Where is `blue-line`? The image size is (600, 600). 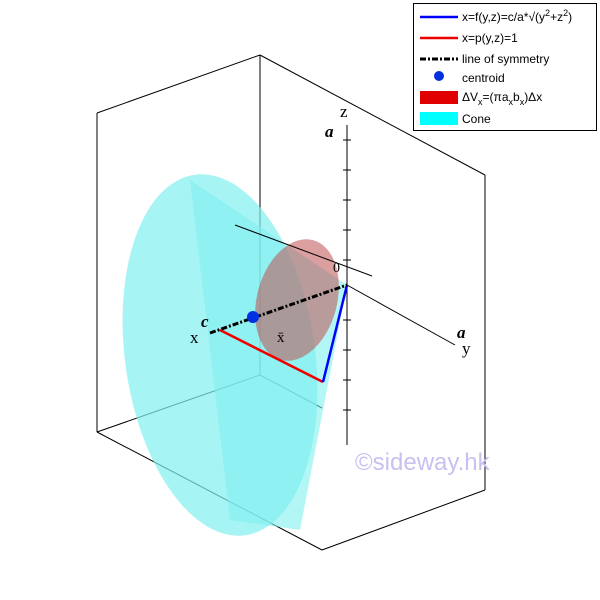 blue-line is located at coordinates (335, 333).